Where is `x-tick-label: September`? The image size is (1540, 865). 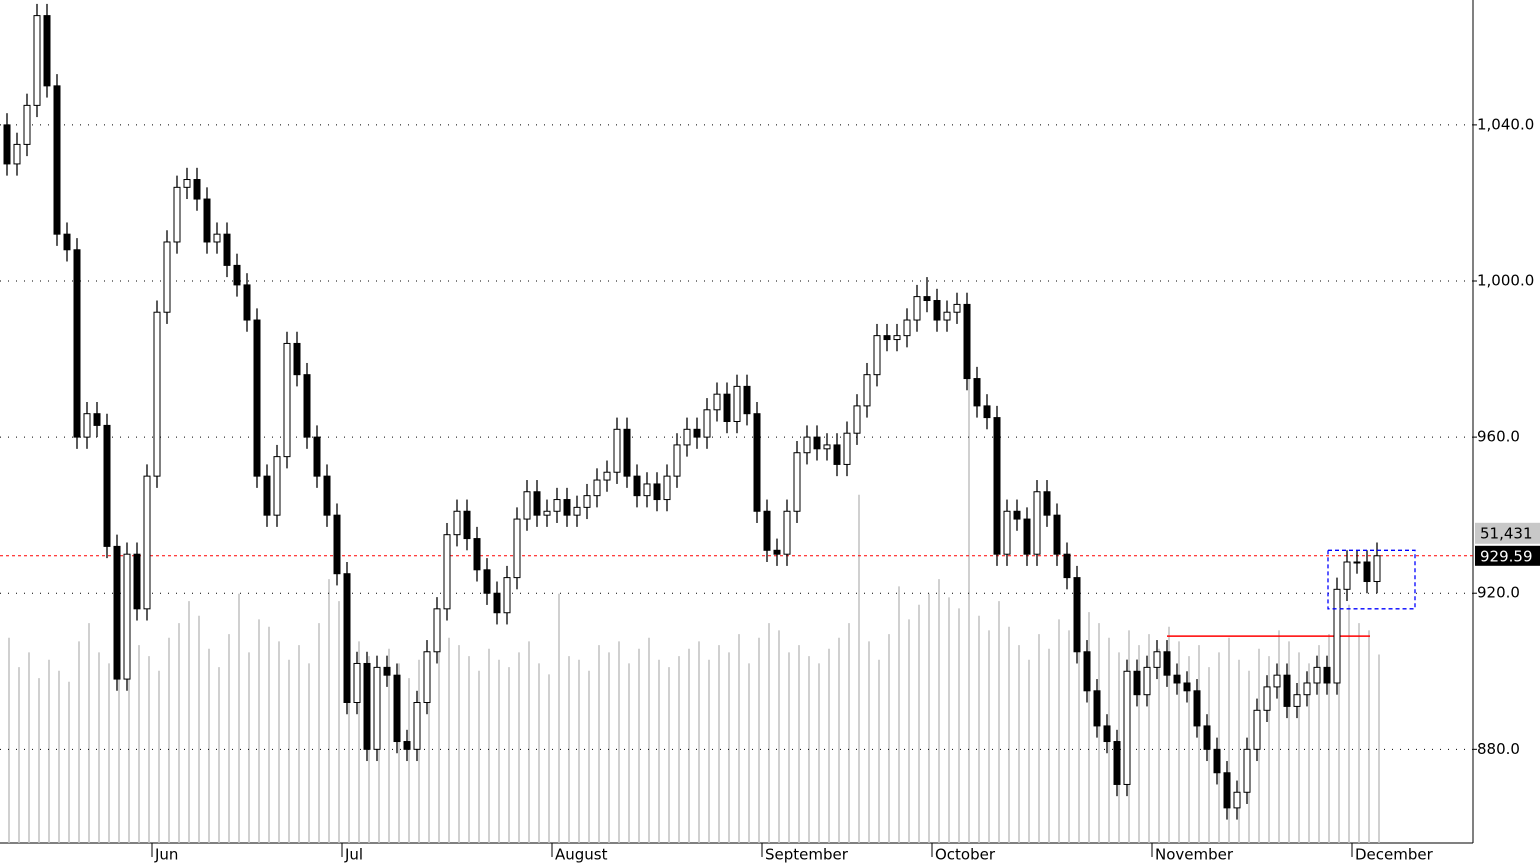
x-tick-label: September is located at coordinates (807, 855).